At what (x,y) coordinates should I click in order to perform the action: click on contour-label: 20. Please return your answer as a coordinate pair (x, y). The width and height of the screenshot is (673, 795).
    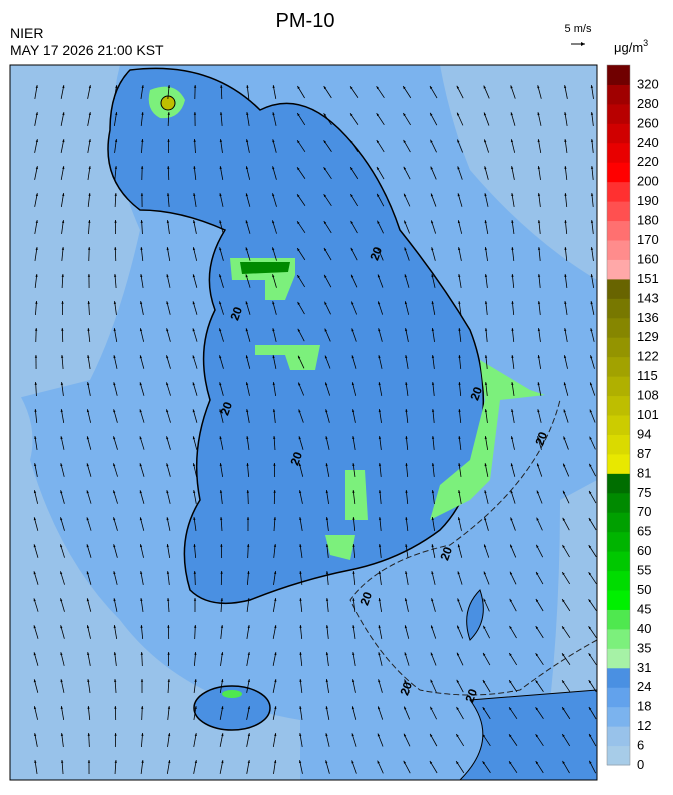
    Looking at the image, I should click on (471, 696).